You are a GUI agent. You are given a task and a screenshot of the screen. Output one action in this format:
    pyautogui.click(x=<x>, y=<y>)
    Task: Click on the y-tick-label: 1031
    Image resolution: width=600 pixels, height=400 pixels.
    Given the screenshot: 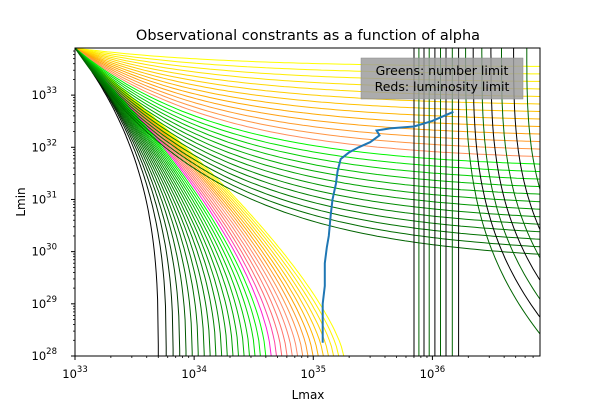 What is the action you would take?
    pyautogui.click(x=44, y=198)
    